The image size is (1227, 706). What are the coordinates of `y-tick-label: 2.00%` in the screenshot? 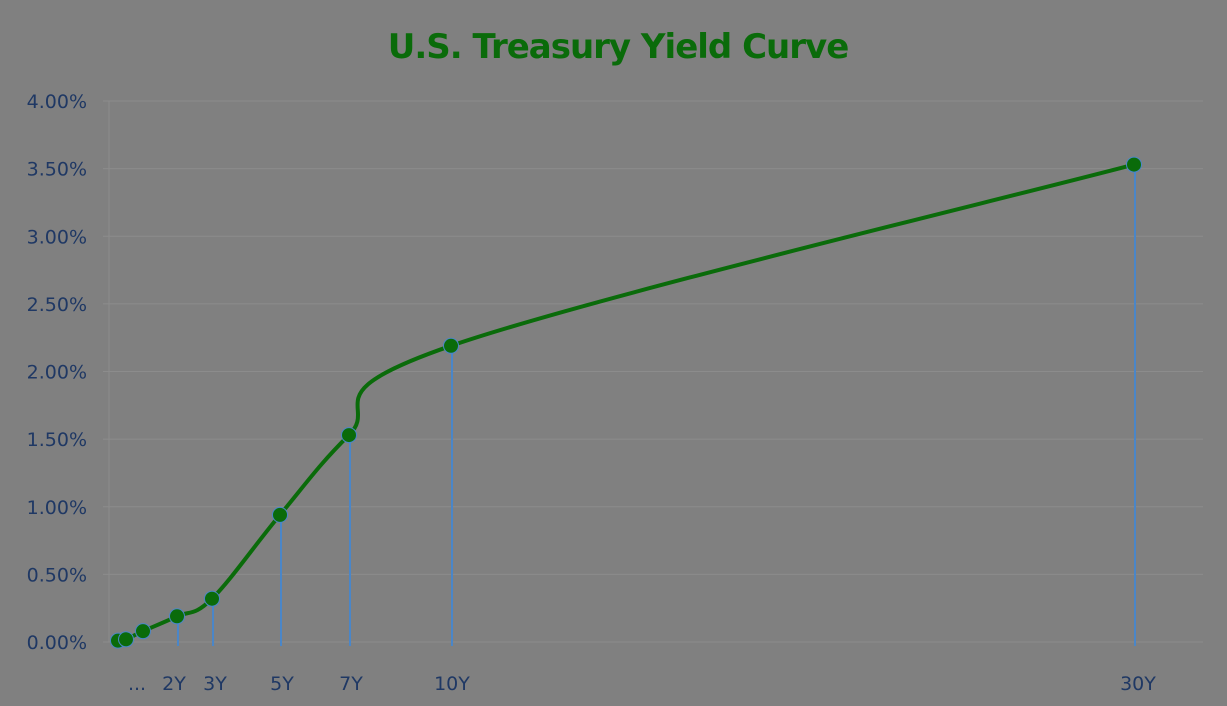 It's located at (57, 373).